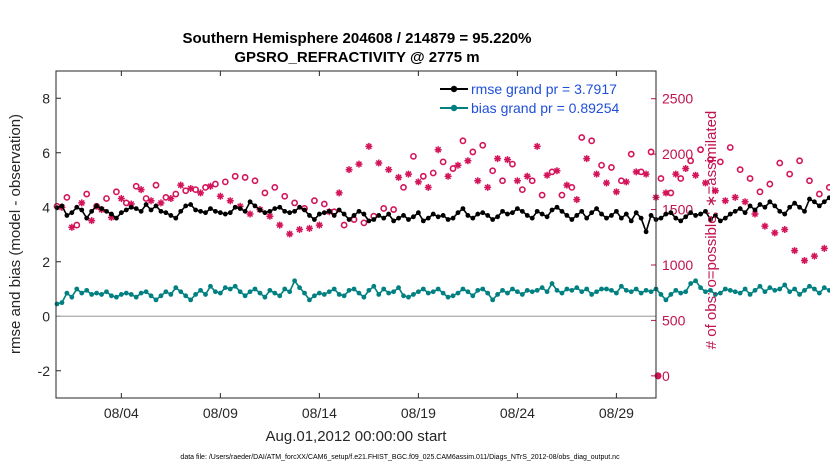 The height and width of the screenshot is (470, 830). What do you see at coordinates (443, 292) in the screenshot?
I see `bias-line` at bounding box center [443, 292].